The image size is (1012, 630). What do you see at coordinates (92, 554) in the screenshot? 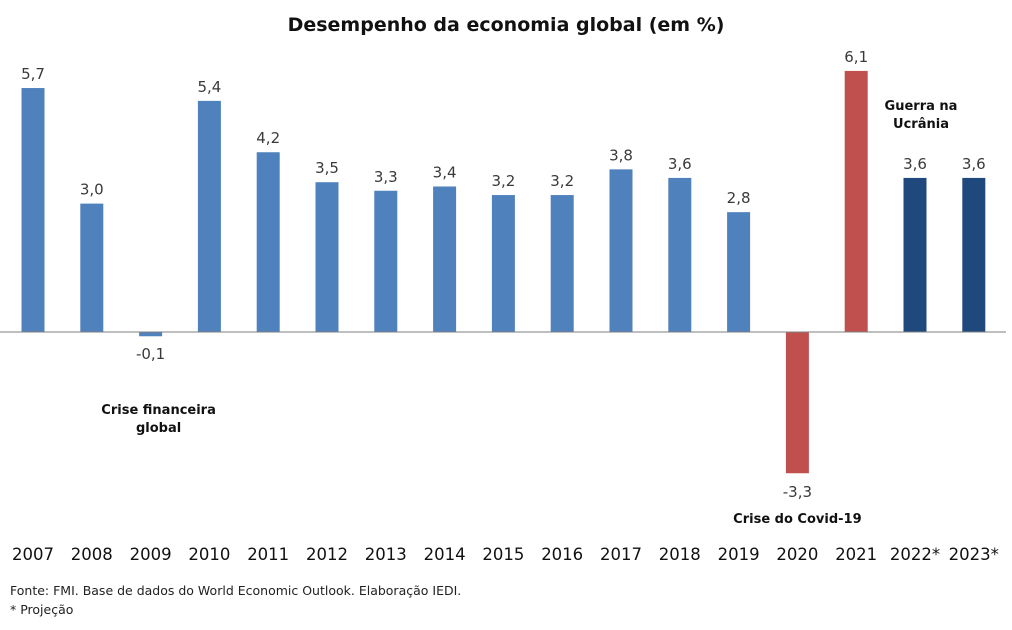
I see `x-tick-label-2008: 2008` at bounding box center [92, 554].